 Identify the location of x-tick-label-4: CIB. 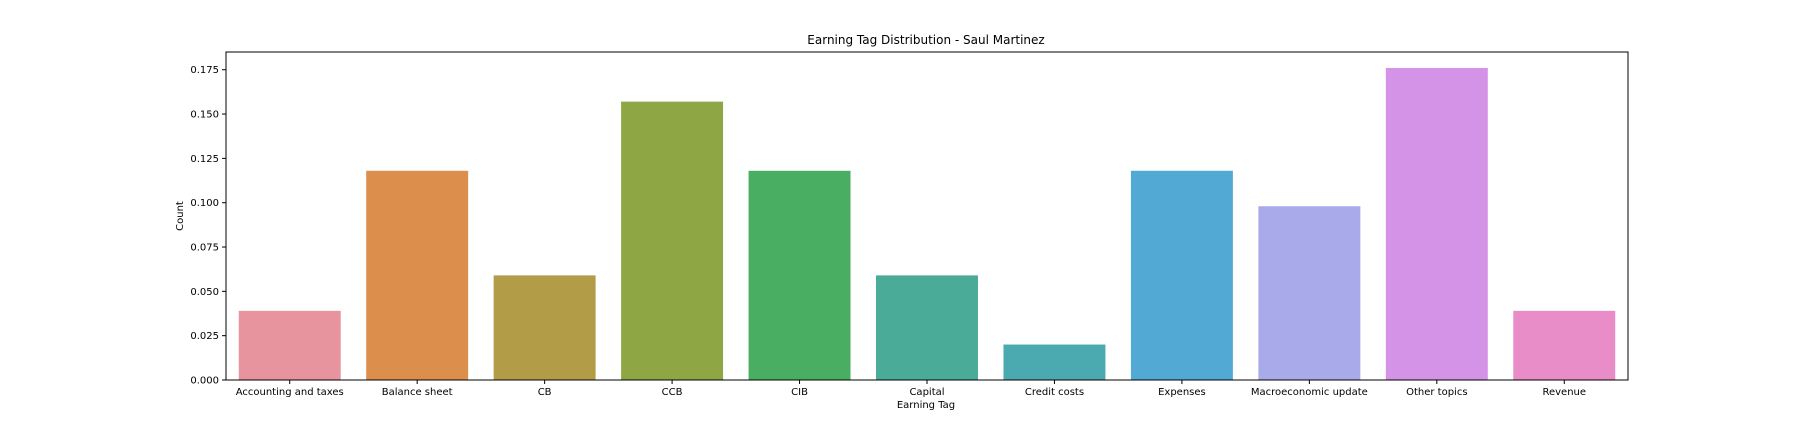
(799, 392).